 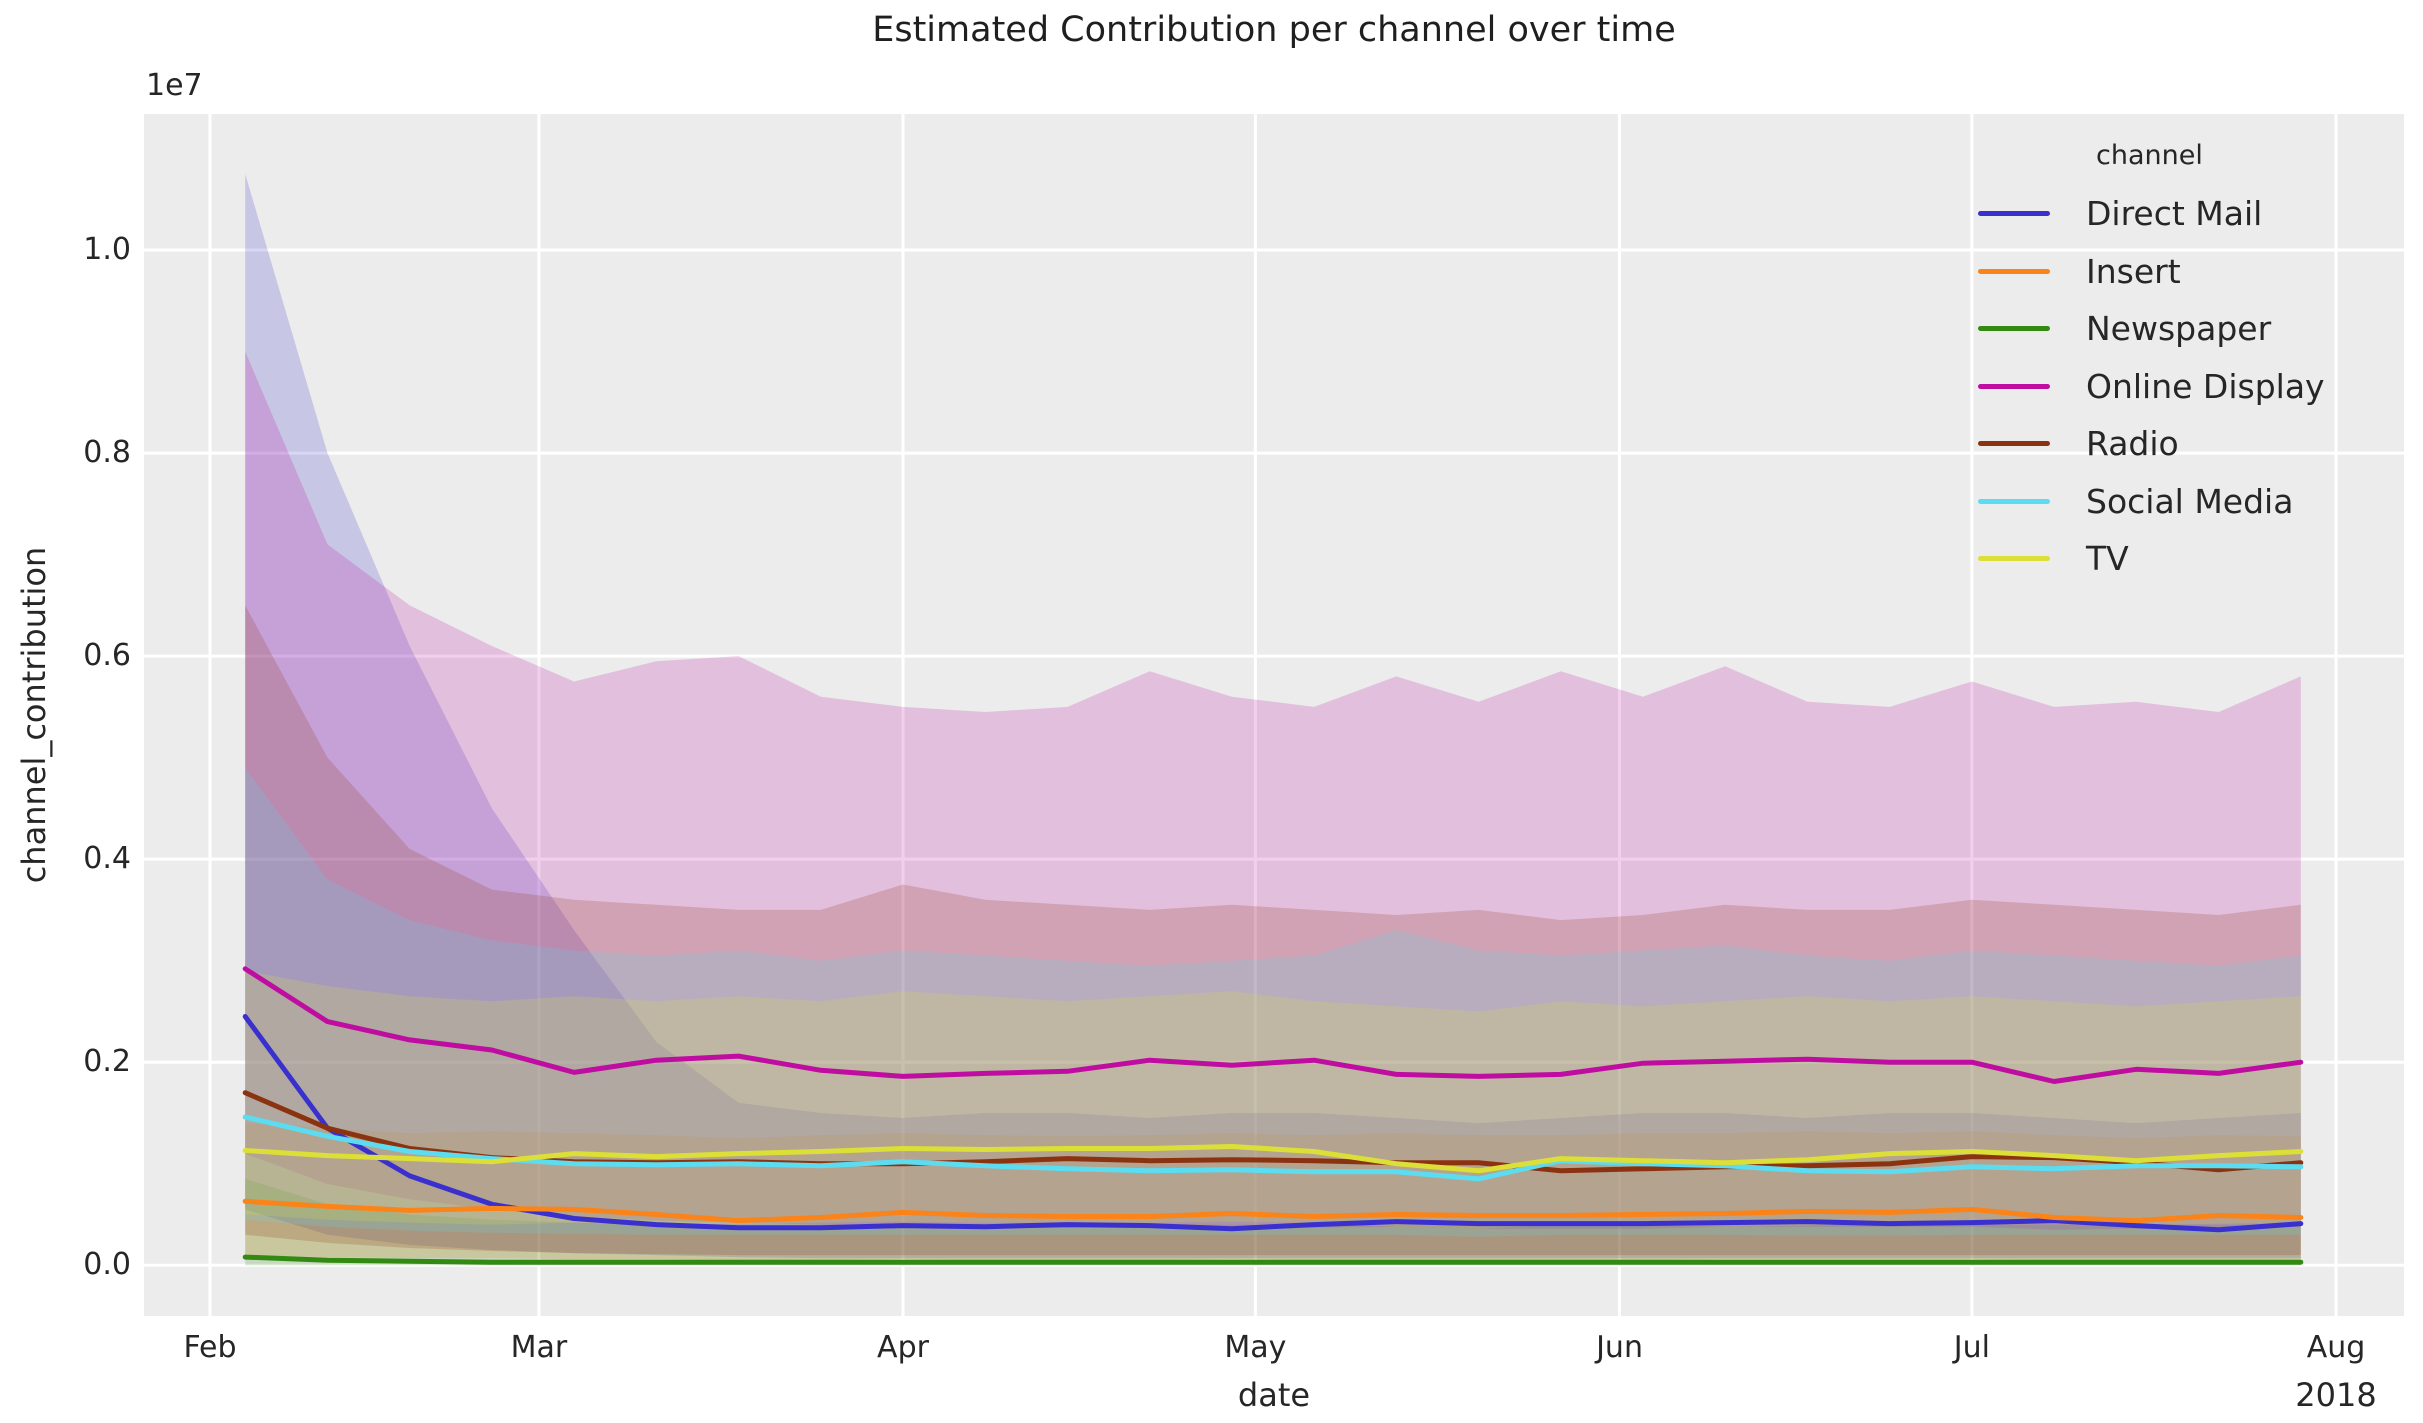 I want to click on legend-label: Online Display, so click(x=2205, y=386).